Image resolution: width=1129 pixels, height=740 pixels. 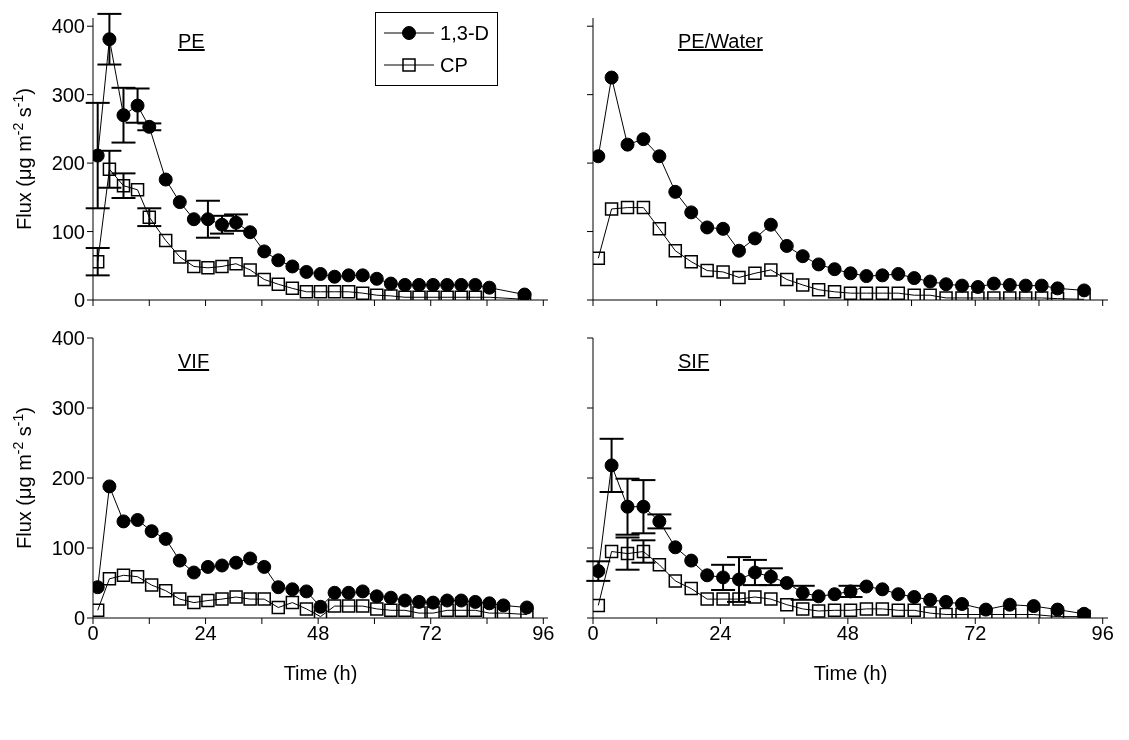 What do you see at coordinates (720, 41) in the screenshot?
I see `text: PE/Water` at bounding box center [720, 41].